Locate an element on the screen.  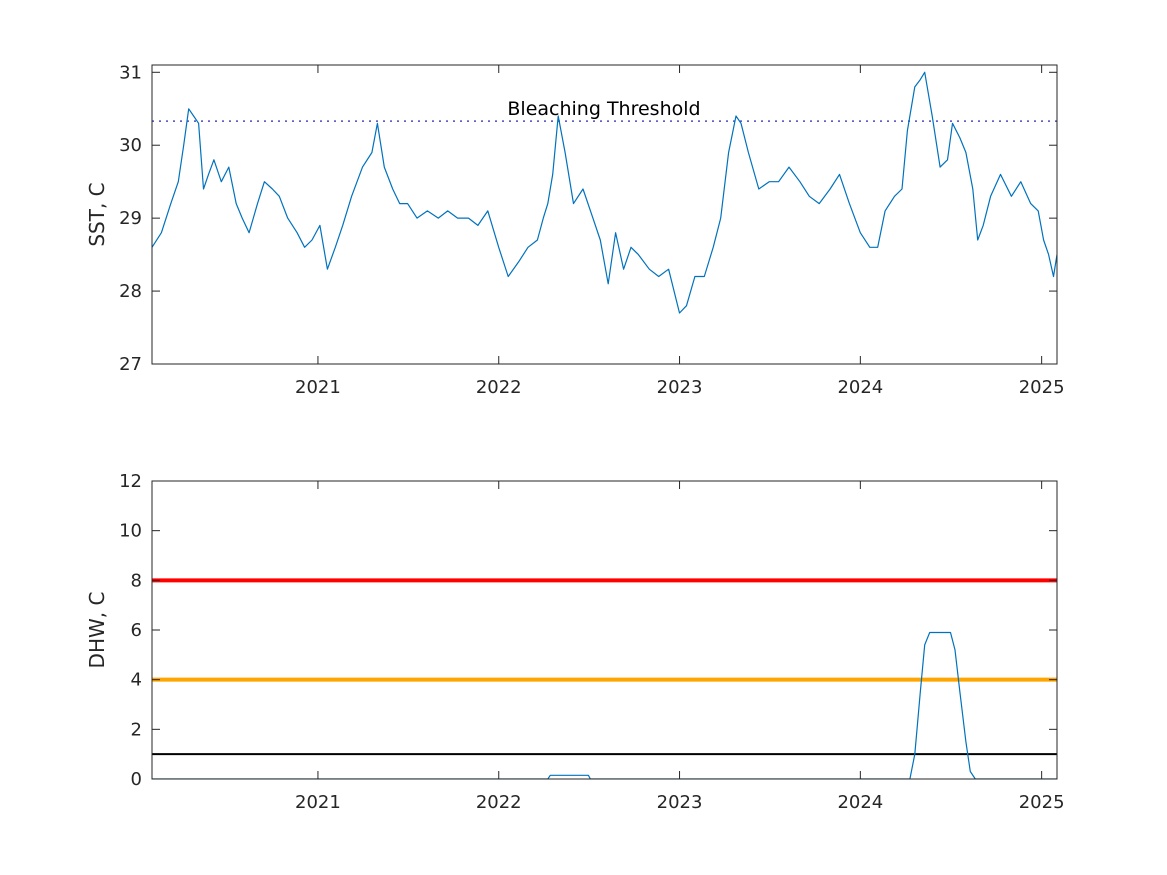
dhw-ytick-label: 12 is located at coordinates (130, 481).